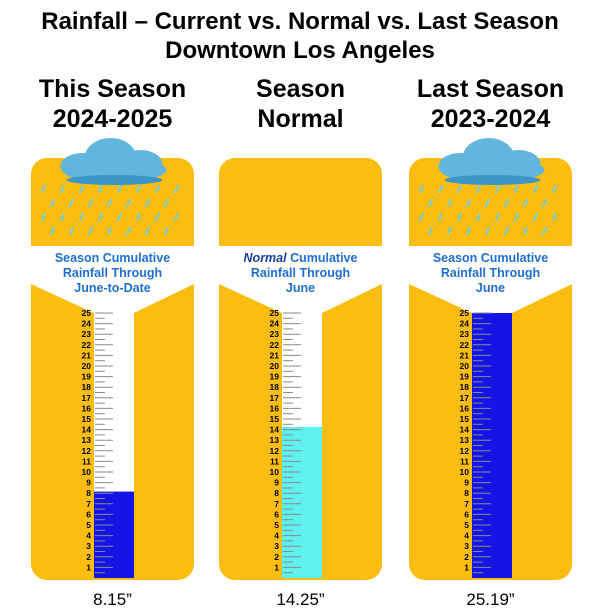  What do you see at coordinates (88, 493) in the screenshot?
I see `tick-label: 8` at bounding box center [88, 493].